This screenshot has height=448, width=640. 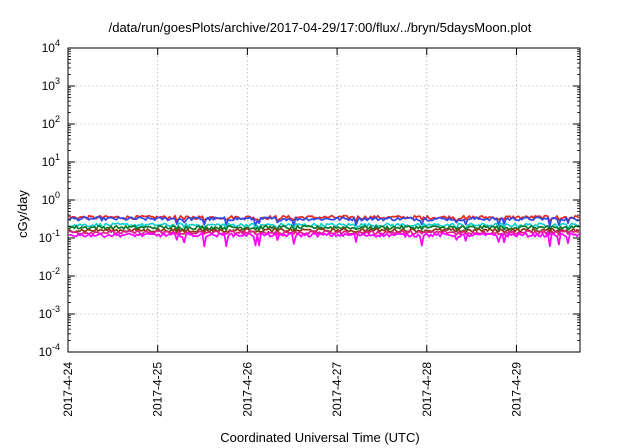 I want to click on x-tick-label: 2017-4-26, so click(x=247, y=389).